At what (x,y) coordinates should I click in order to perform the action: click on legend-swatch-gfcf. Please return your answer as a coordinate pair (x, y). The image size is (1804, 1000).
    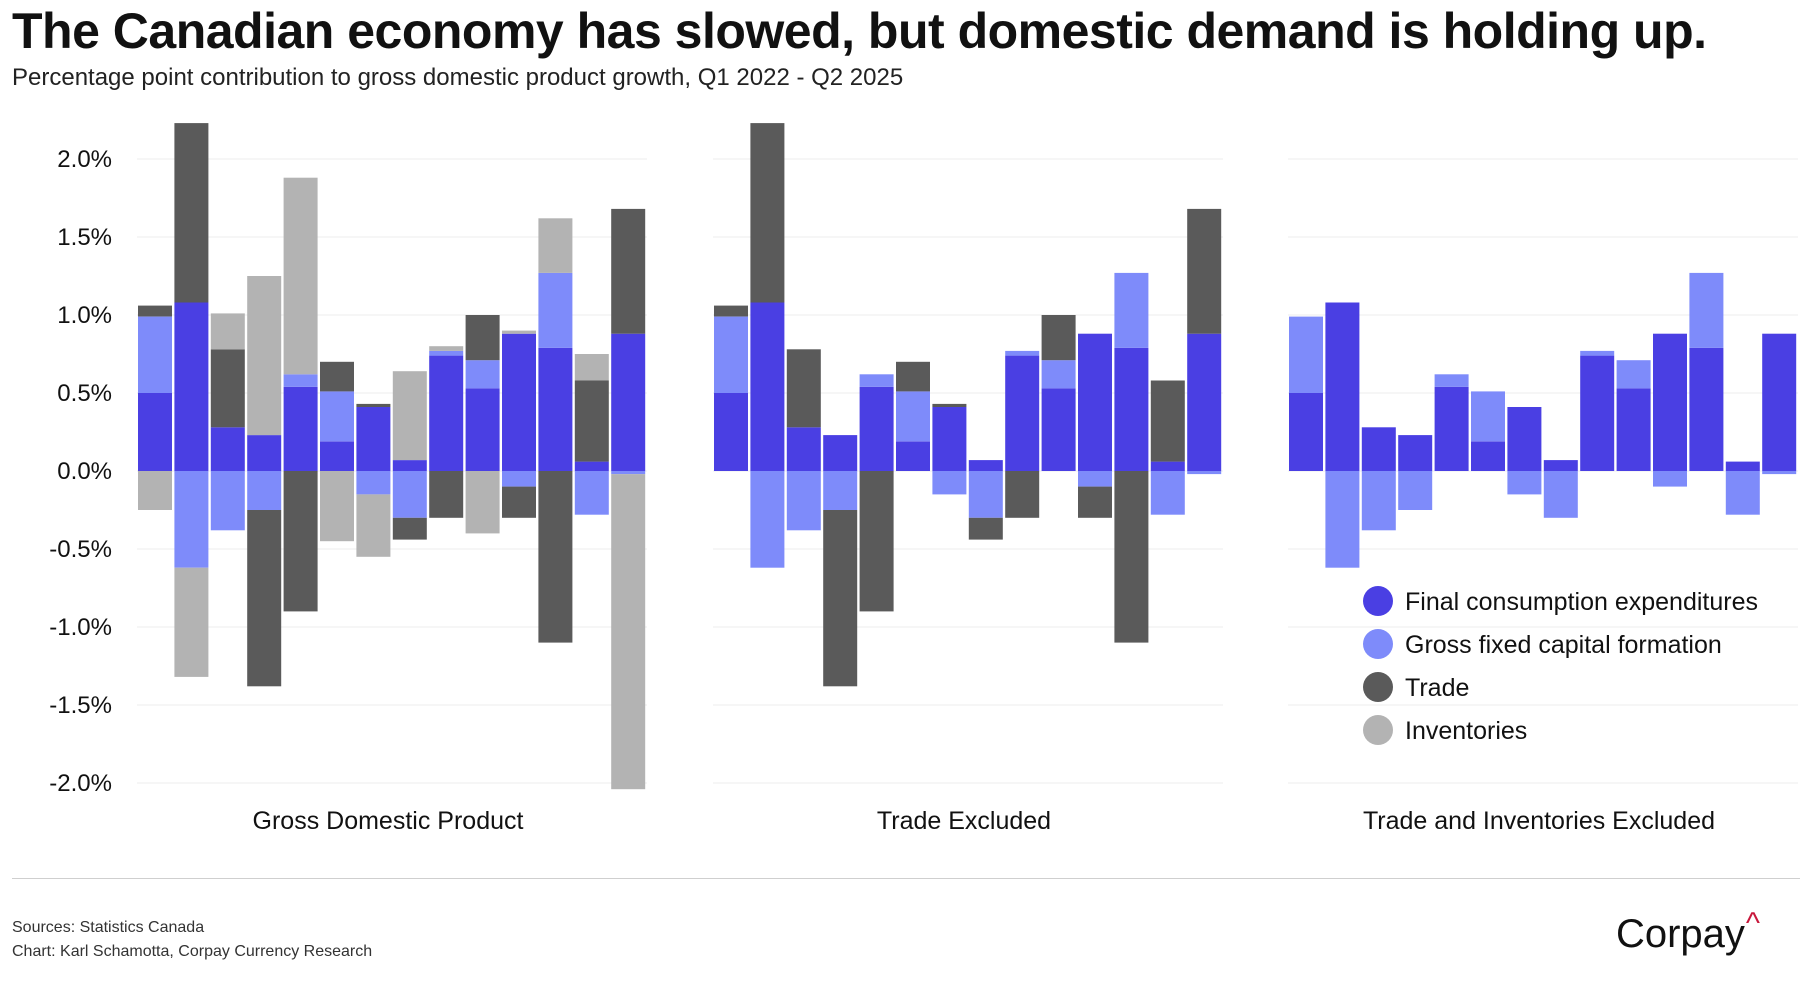
    Looking at the image, I should click on (1378, 644).